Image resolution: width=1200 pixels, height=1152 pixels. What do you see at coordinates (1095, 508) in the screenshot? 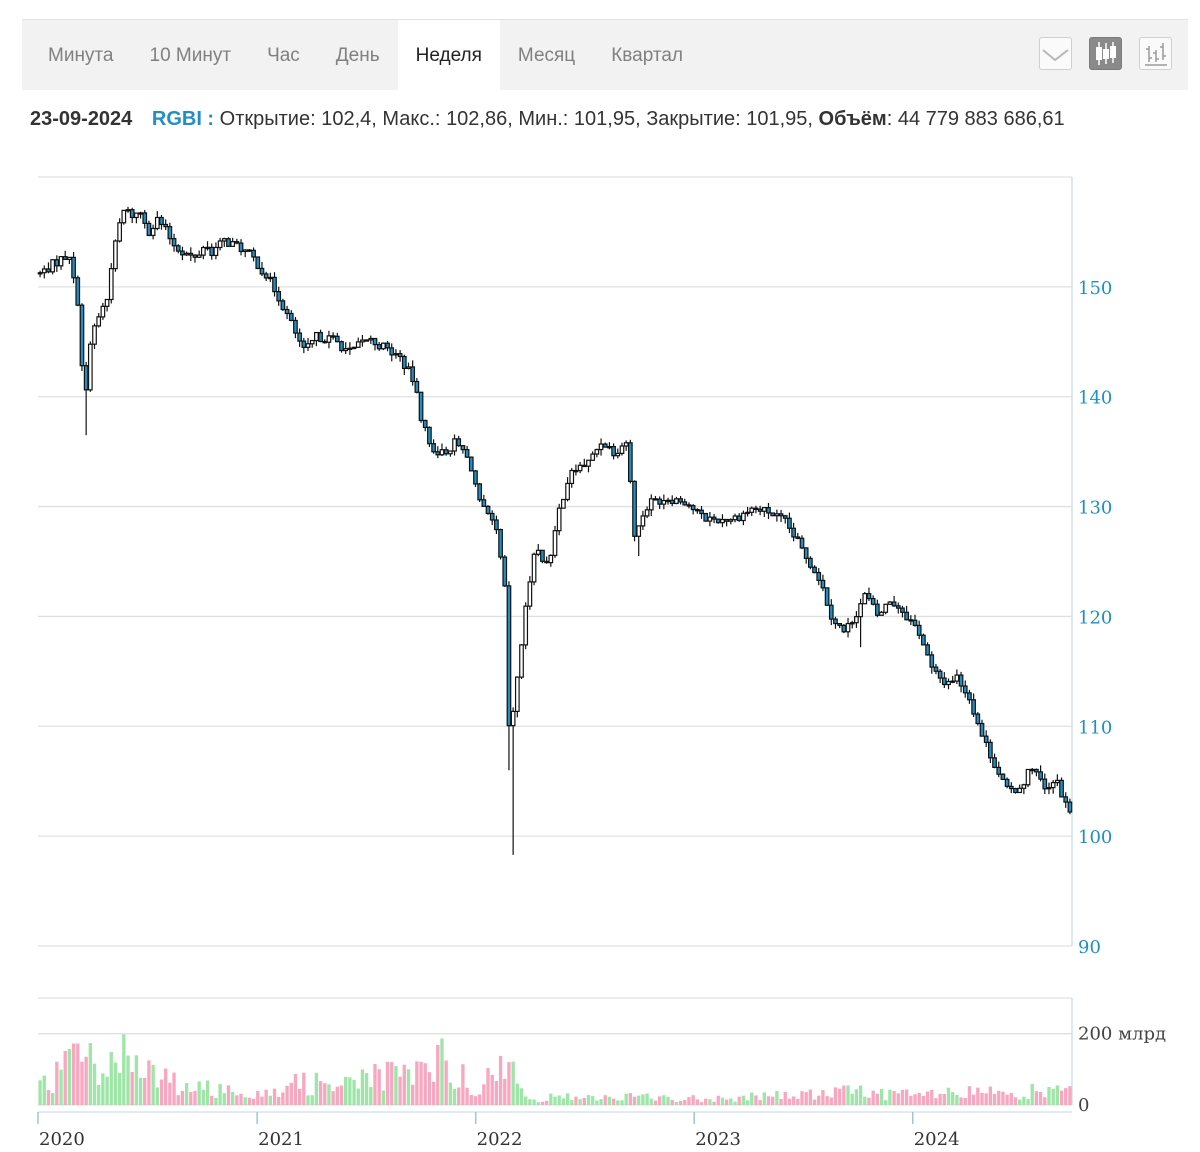
I see `price-tick-label: 130` at bounding box center [1095, 508].